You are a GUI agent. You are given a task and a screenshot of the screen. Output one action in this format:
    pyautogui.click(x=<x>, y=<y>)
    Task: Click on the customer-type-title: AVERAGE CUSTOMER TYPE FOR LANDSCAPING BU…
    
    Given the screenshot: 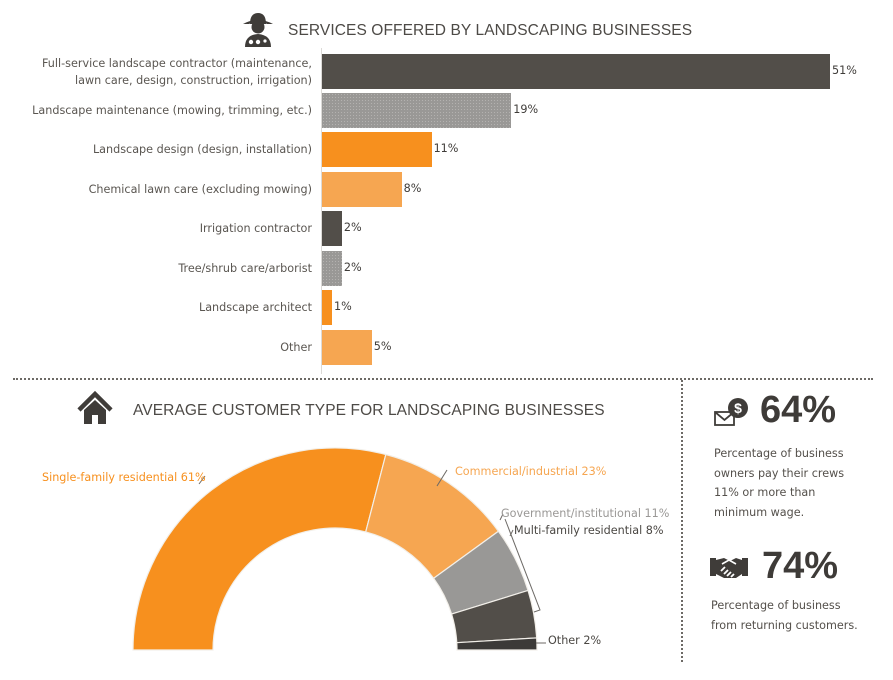 What is the action you would take?
    pyautogui.click(x=369, y=410)
    